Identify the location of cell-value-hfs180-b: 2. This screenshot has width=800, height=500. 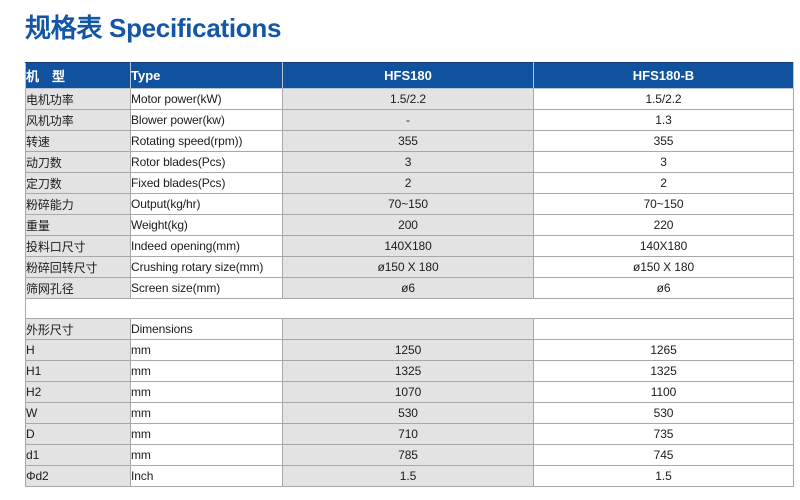
(663, 183).